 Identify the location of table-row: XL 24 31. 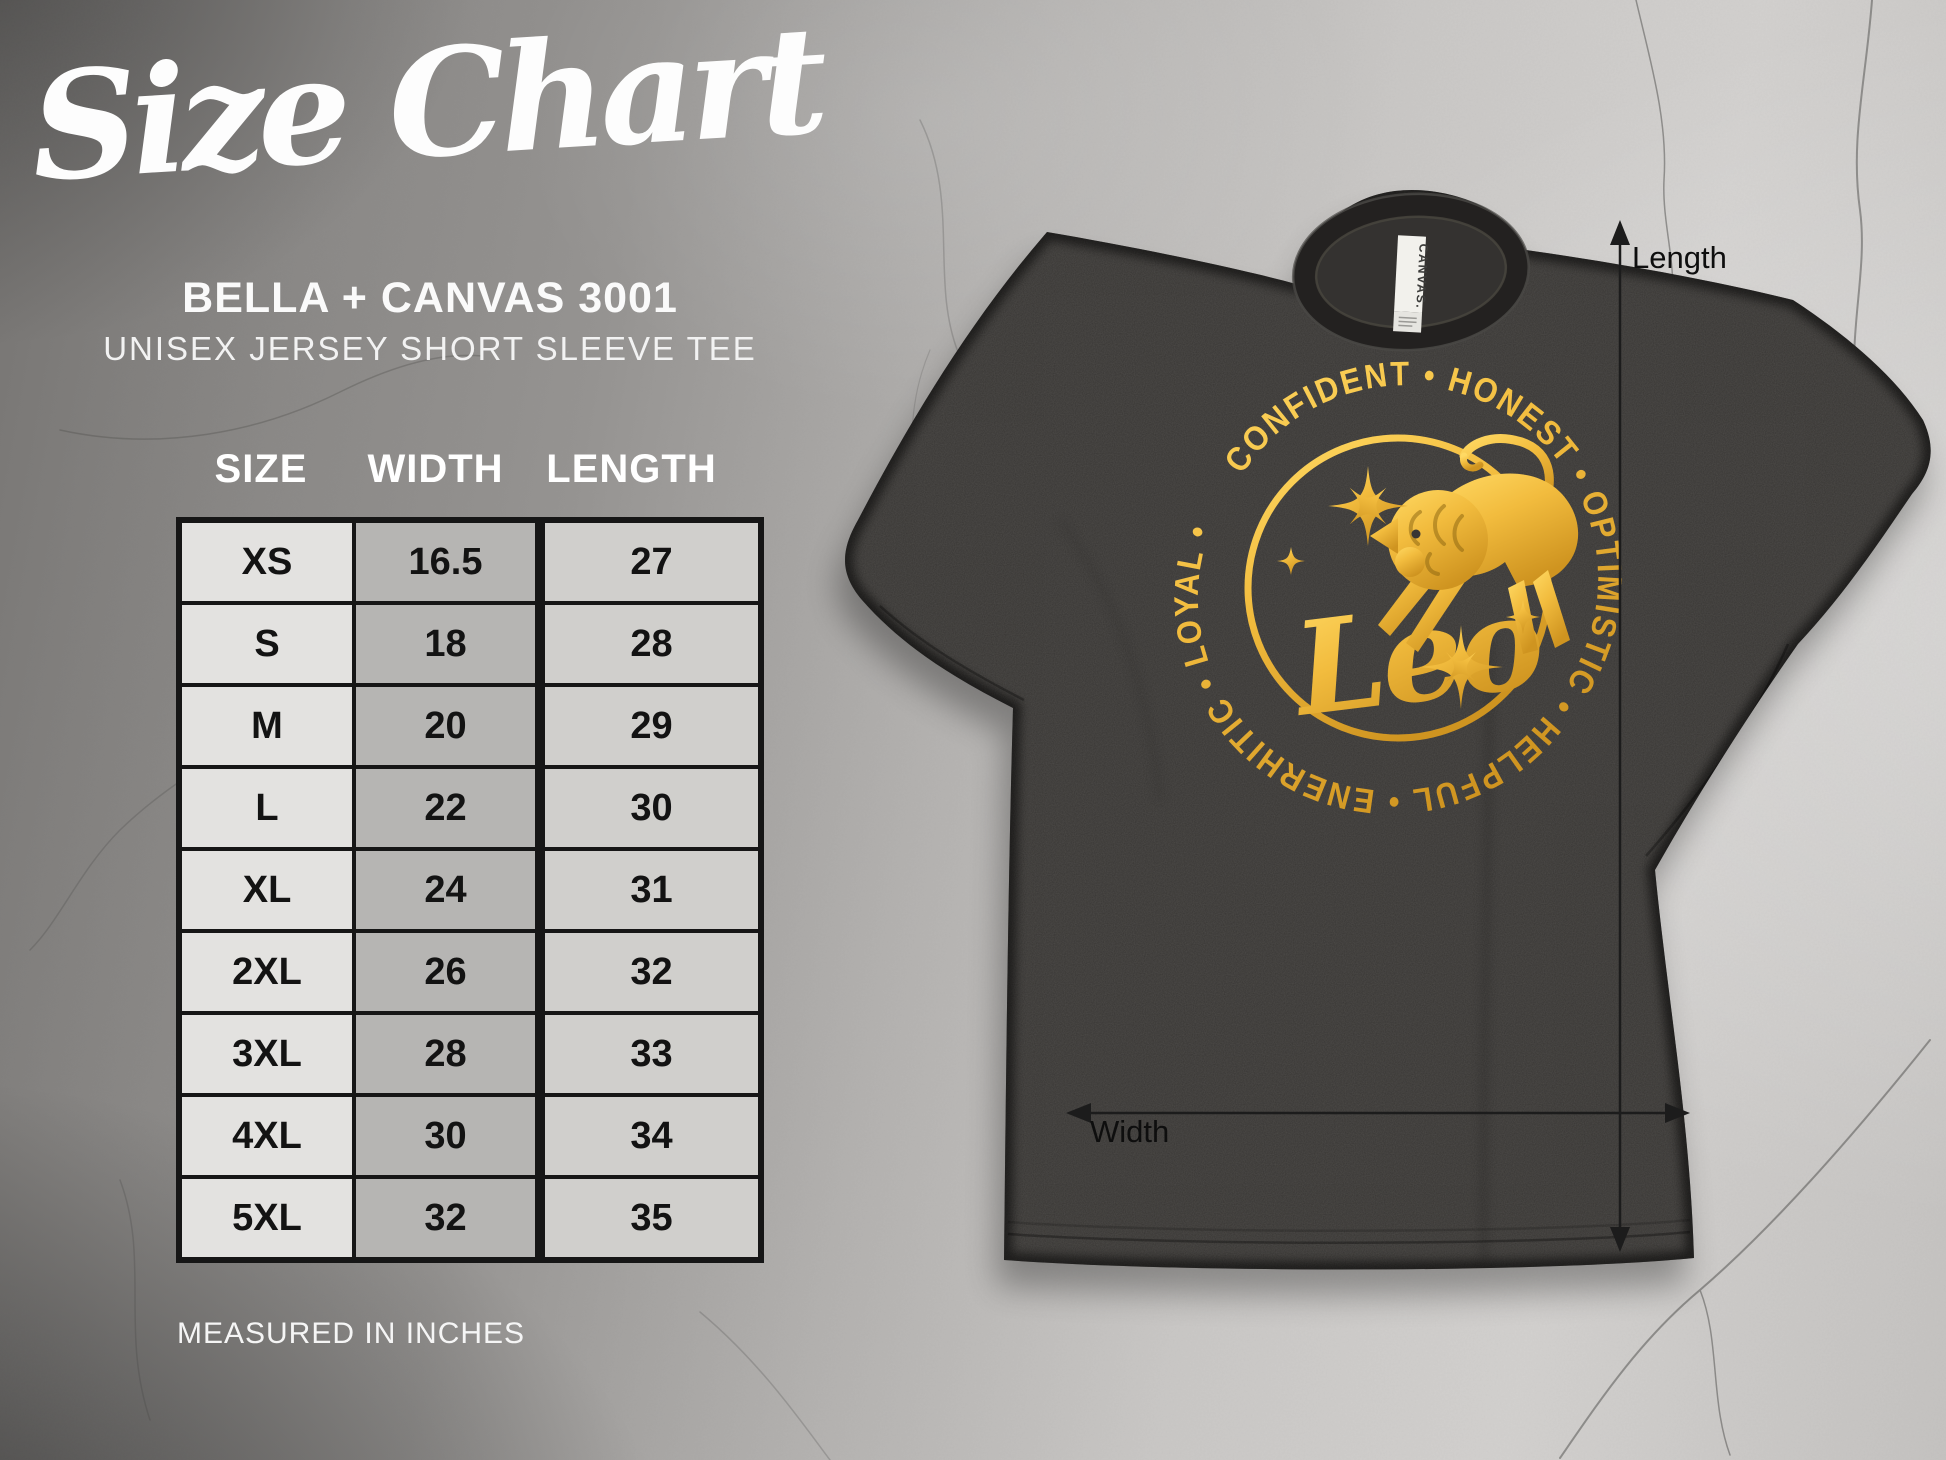
(470, 890).